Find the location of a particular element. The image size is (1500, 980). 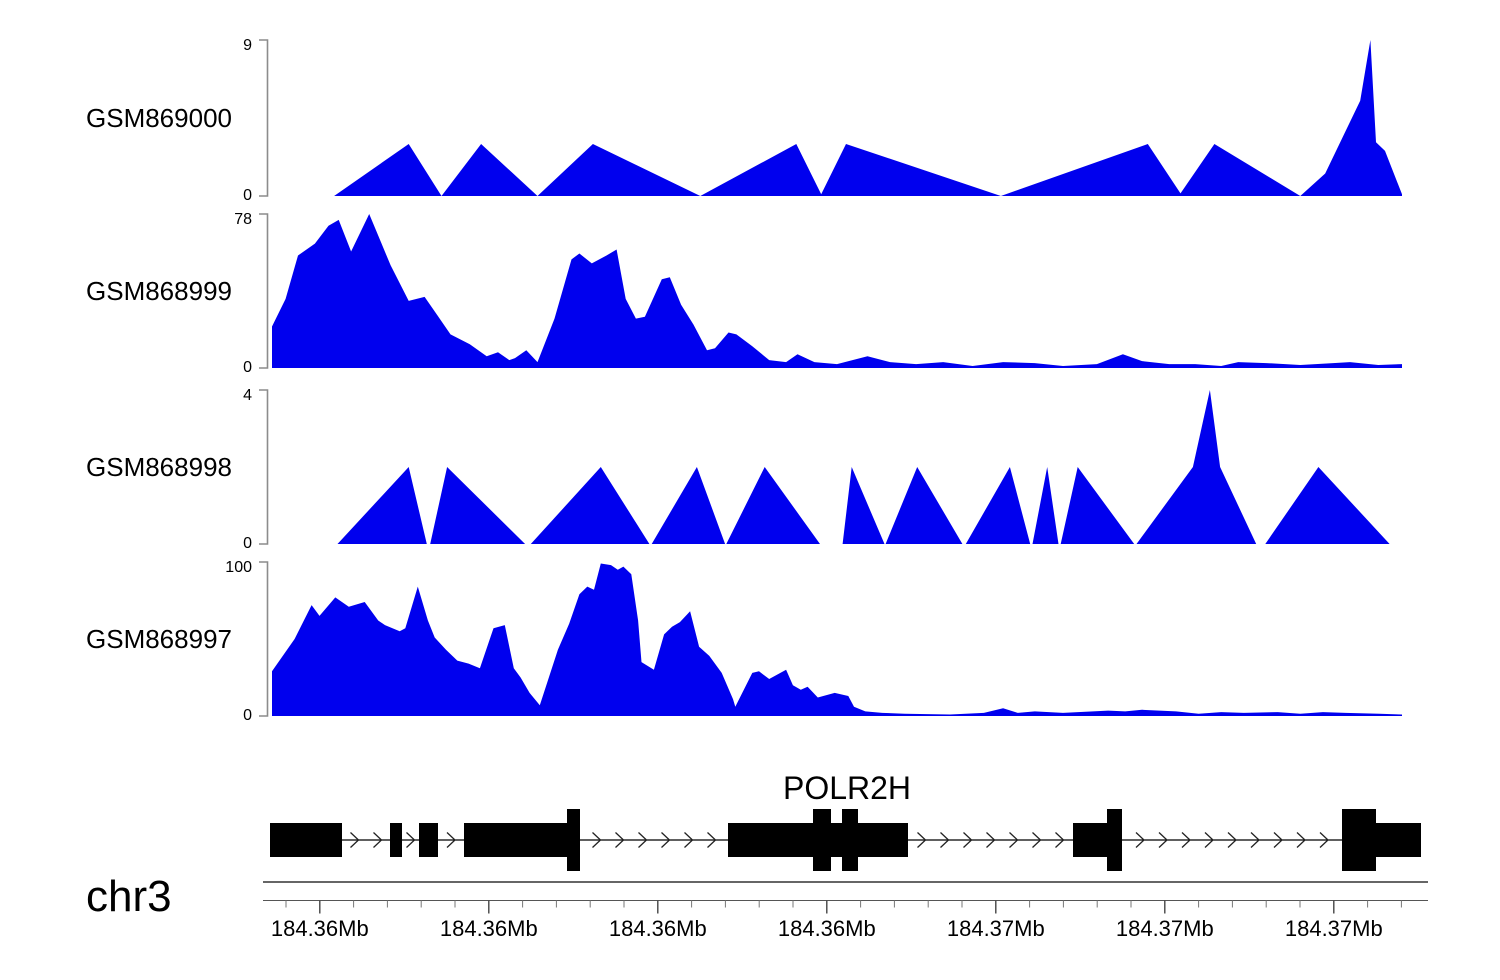

gene-name-label: POLR2H is located at coordinates (847, 788).